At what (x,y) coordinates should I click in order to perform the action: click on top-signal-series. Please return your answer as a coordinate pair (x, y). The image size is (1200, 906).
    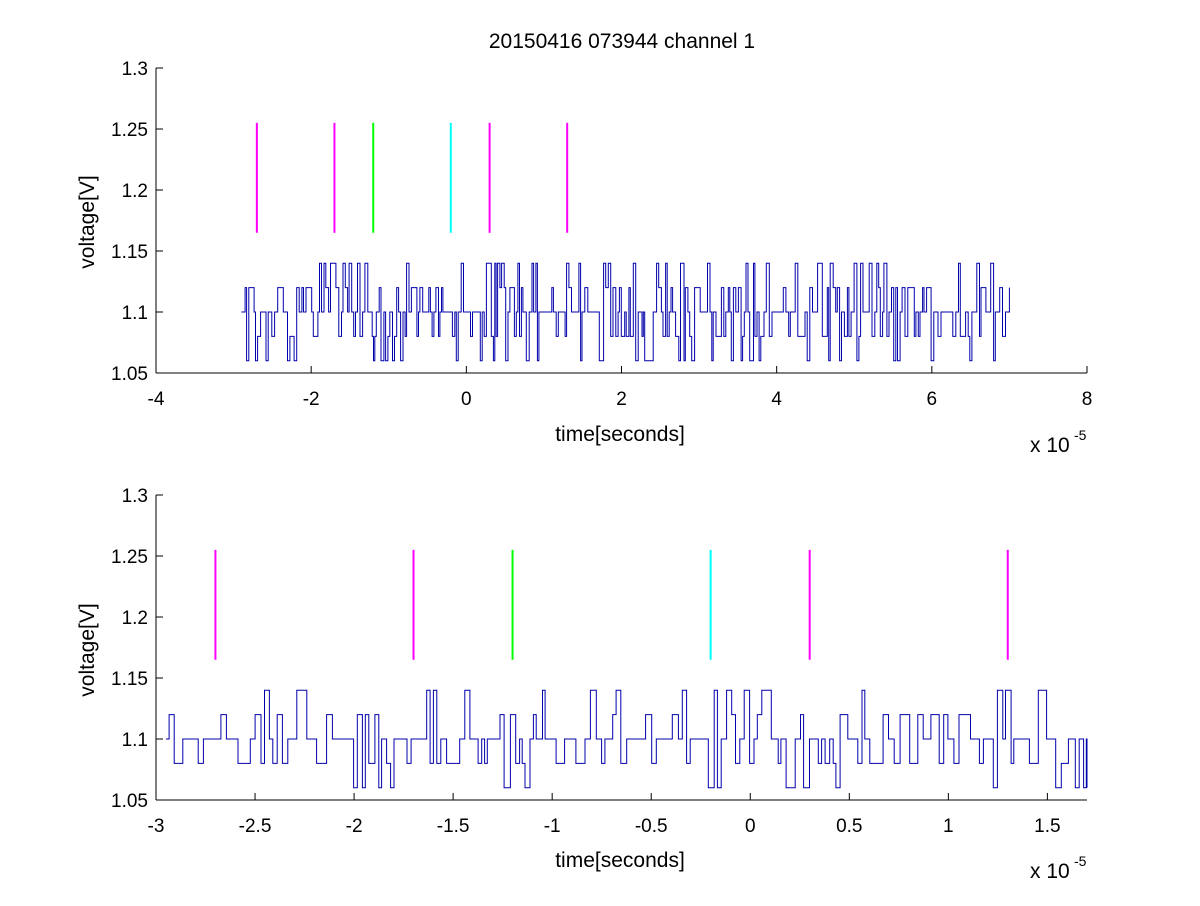
    Looking at the image, I should click on (625, 312).